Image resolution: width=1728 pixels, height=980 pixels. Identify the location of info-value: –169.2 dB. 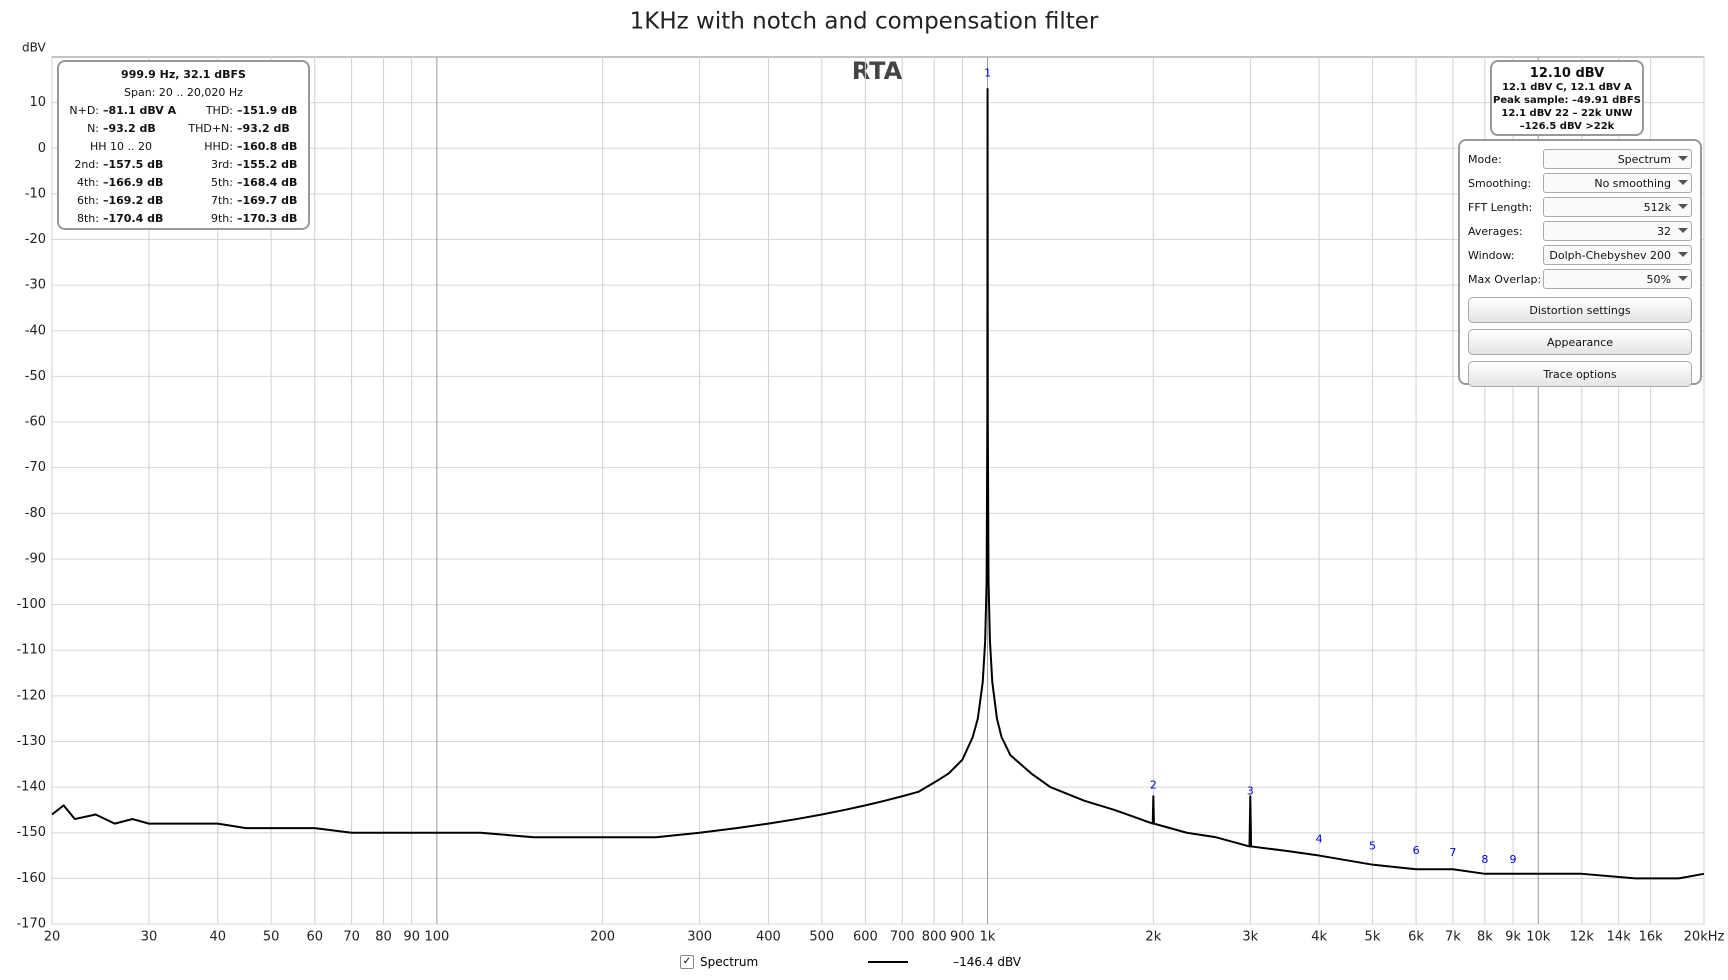
(133, 200).